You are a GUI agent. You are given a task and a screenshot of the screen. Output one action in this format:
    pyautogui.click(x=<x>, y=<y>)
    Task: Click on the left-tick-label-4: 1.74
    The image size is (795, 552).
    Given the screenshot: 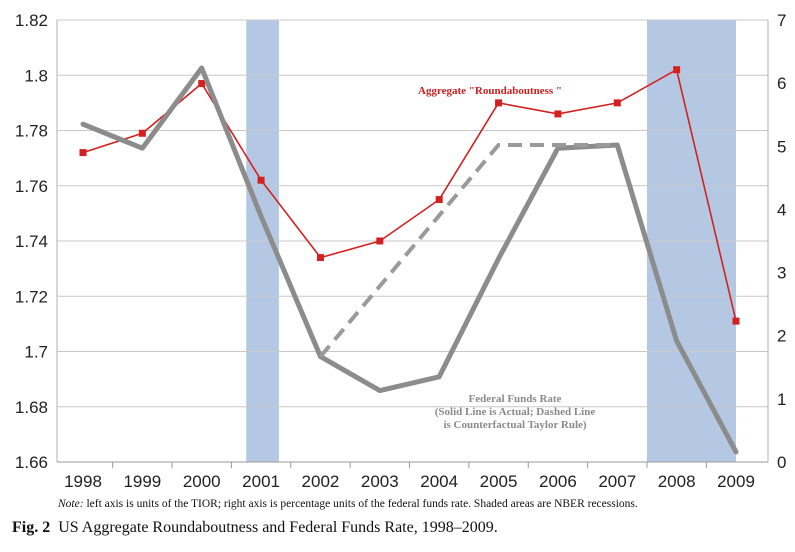 What is the action you would take?
    pyautogui.click(x=31, y=241)
    